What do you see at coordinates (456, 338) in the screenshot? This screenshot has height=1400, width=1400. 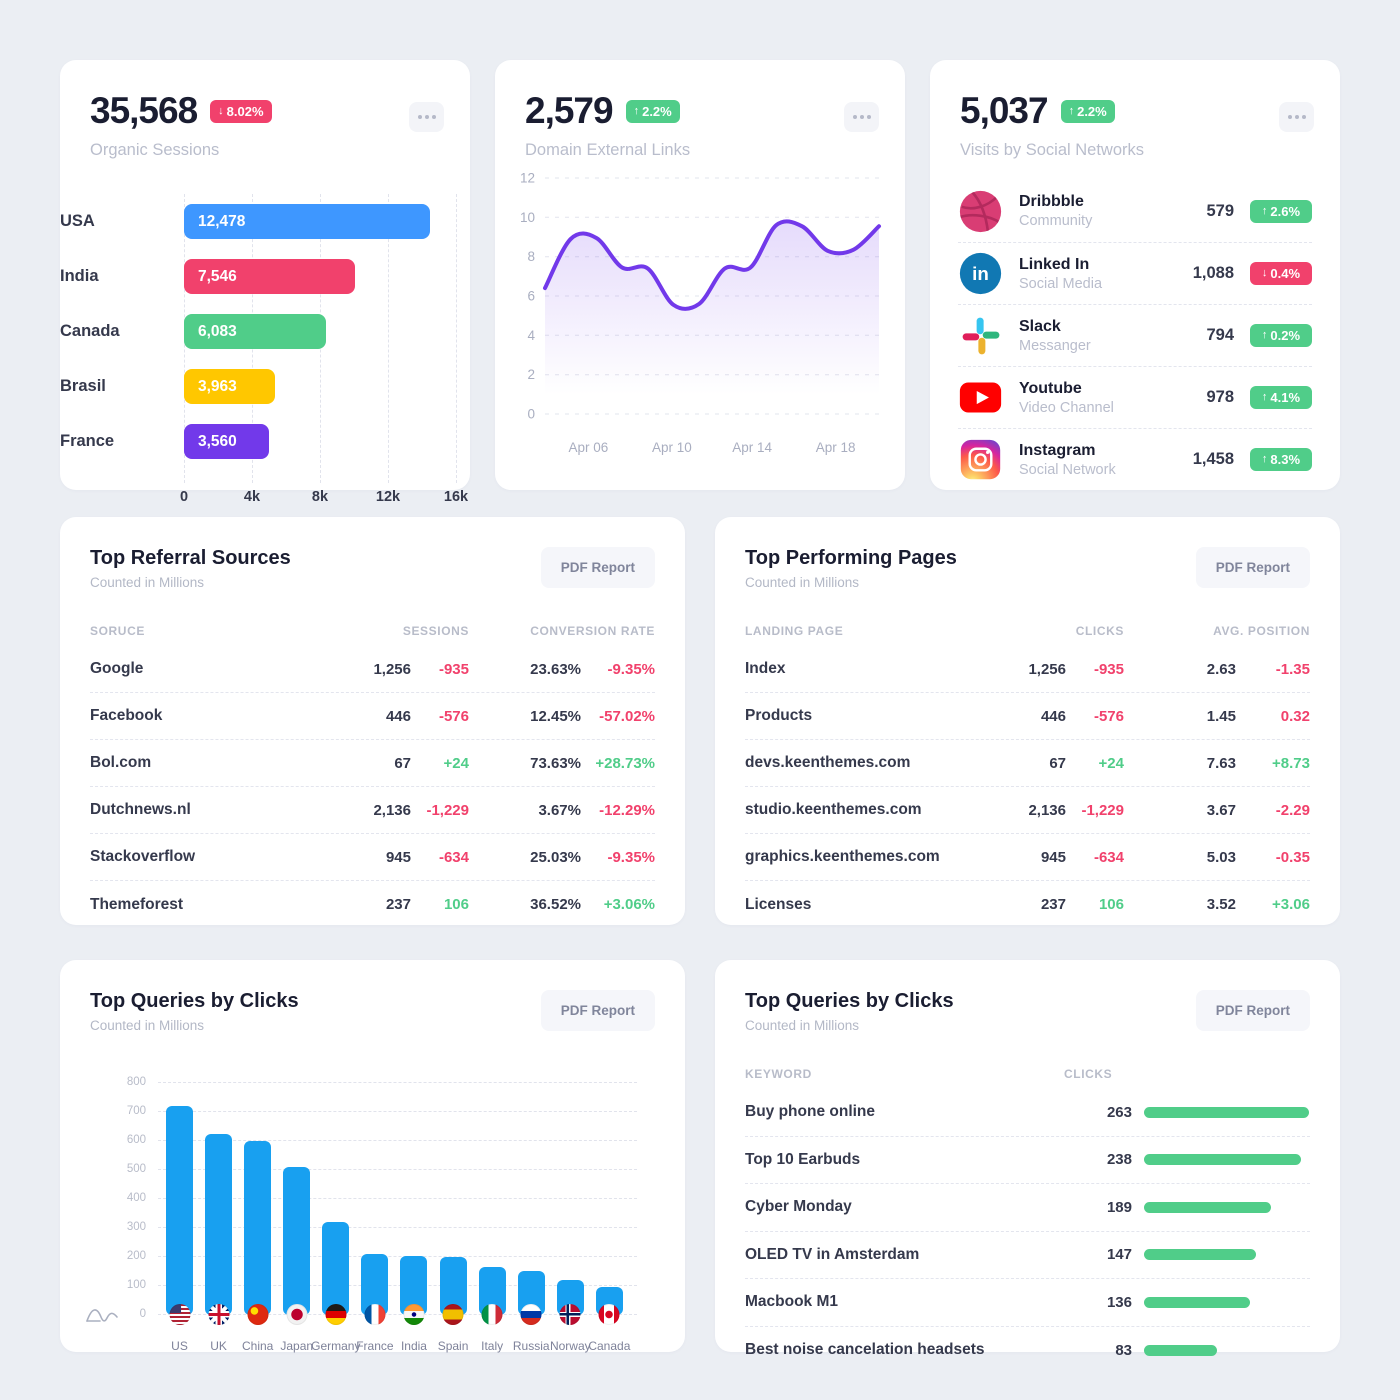 I see `gridline` at bounding box center [456, 338].